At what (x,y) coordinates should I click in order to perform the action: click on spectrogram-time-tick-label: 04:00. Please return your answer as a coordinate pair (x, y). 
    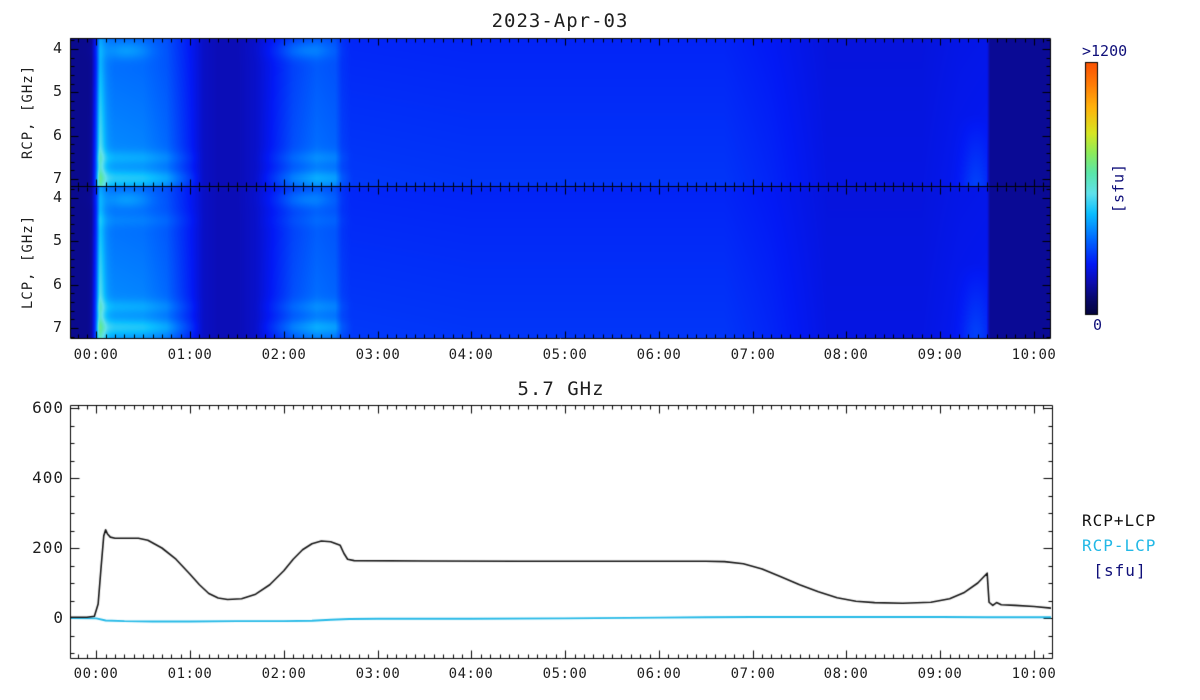
    Looking at the image, I should click on (471, 355).